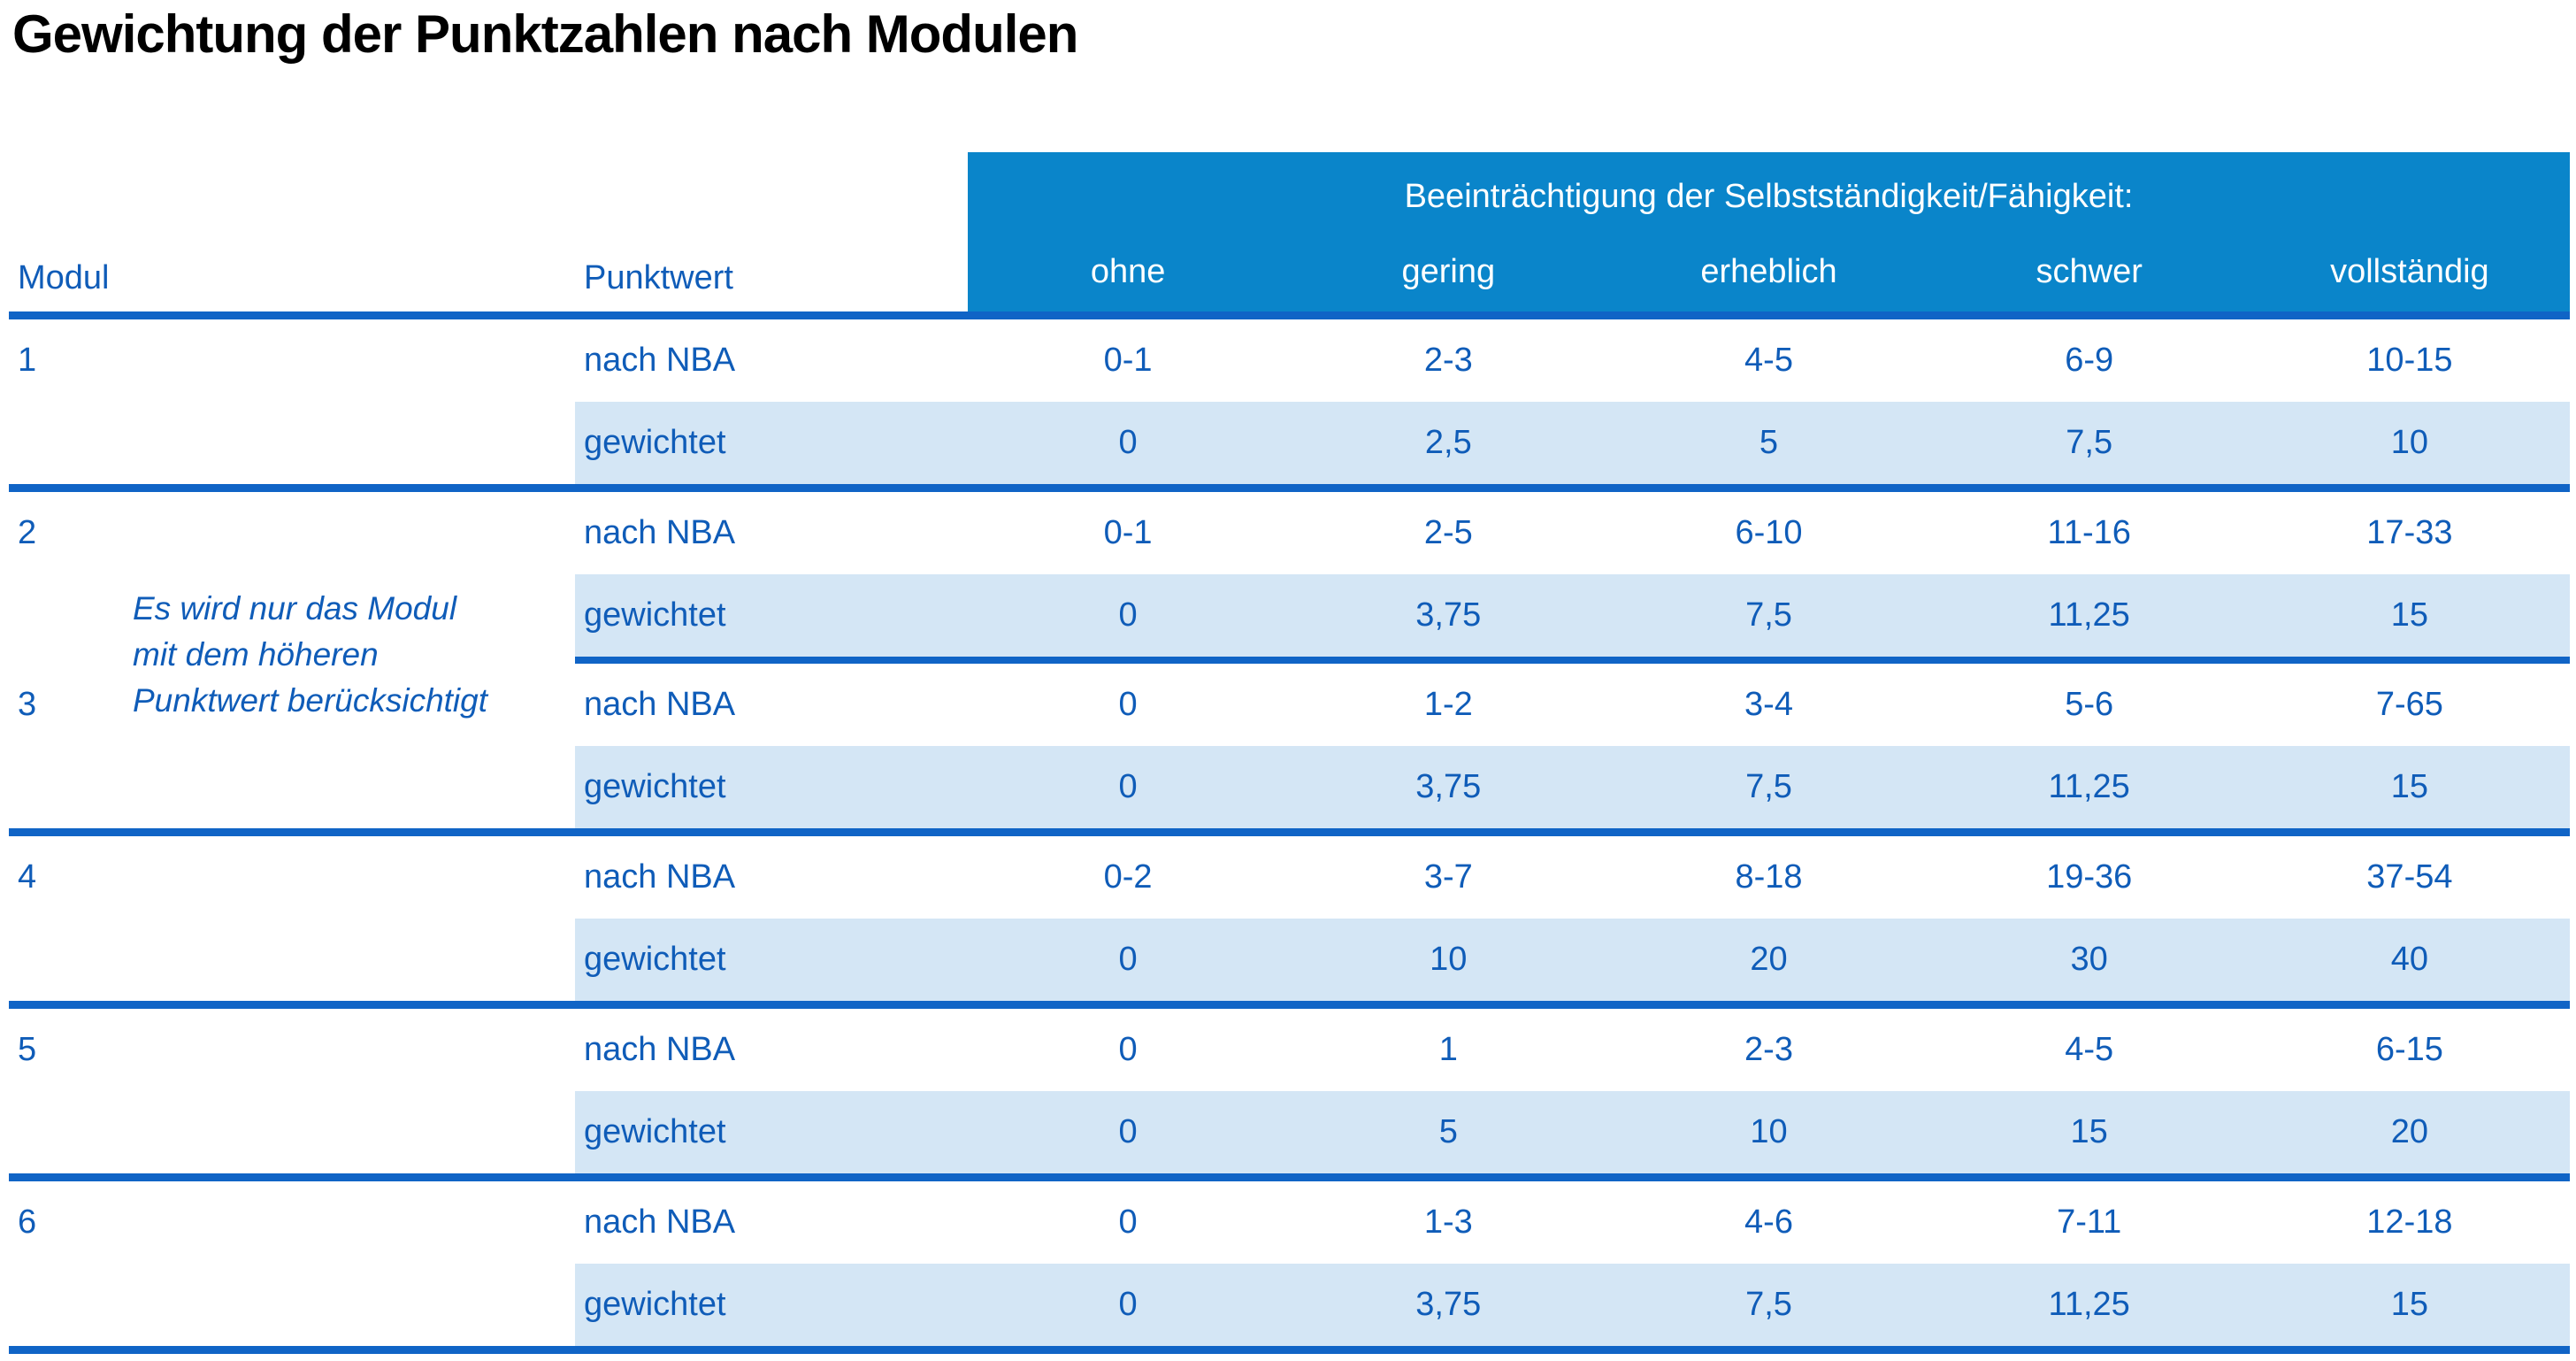  I want to click on module-note-line: Punktwert berücksichtigt, so click(310, 700).